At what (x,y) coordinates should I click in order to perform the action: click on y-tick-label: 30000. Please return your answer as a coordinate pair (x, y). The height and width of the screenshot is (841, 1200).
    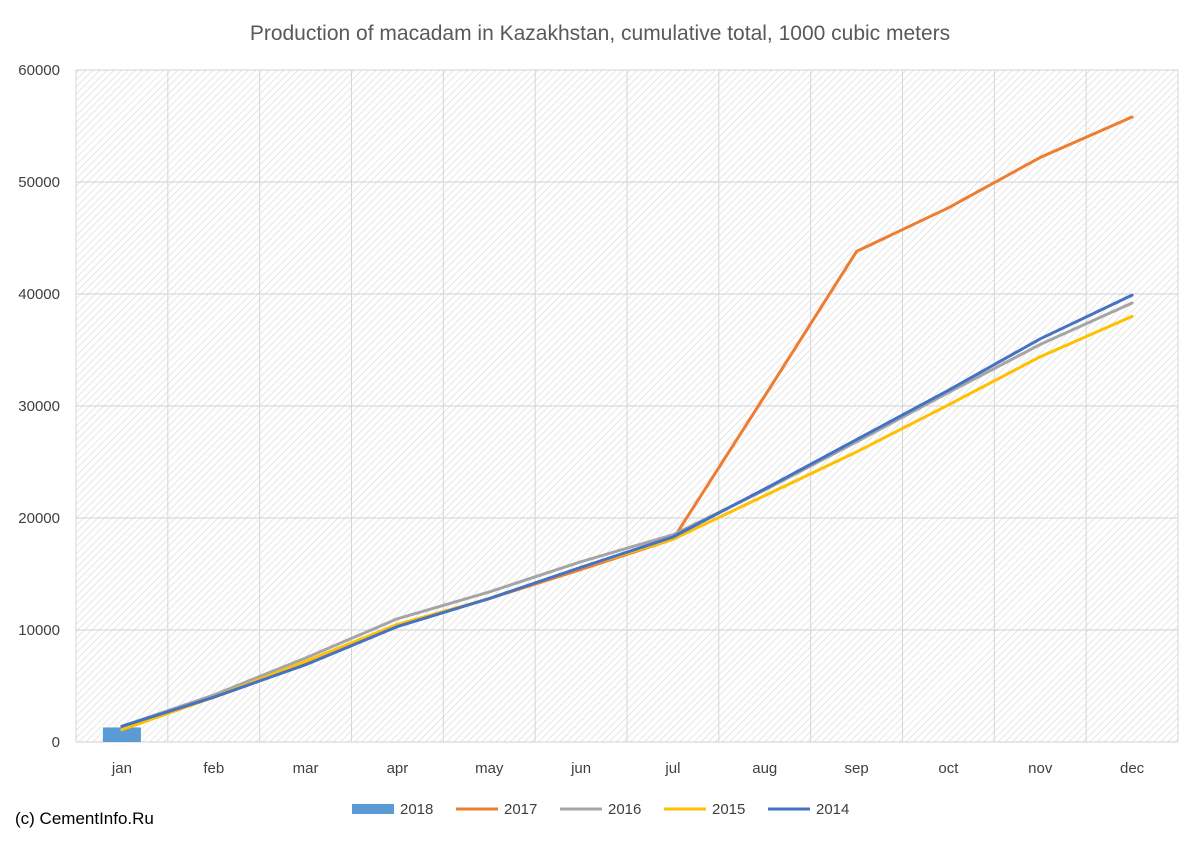
    Looking at the image, I should click on (39, 406).